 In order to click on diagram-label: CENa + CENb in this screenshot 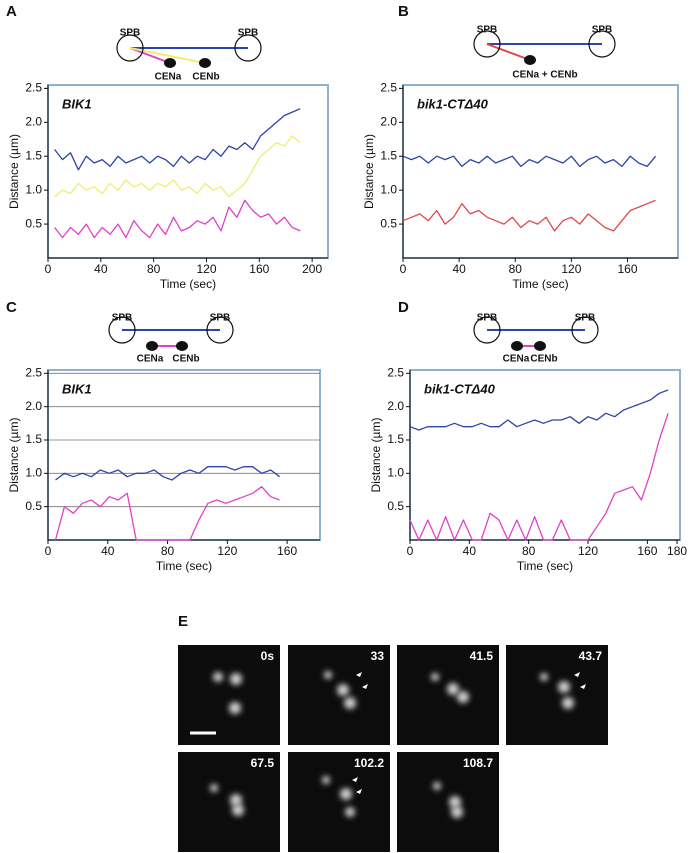, I will do `click(544, 75)`.